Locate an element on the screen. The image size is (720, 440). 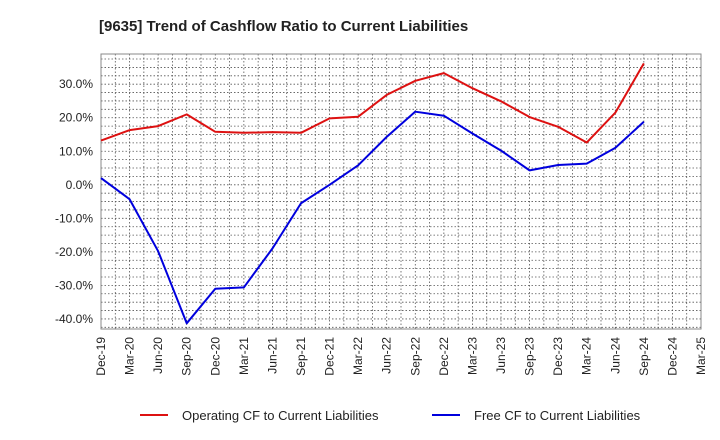
x-tick-label: Sep-22 is located at coordinates (415, 356).